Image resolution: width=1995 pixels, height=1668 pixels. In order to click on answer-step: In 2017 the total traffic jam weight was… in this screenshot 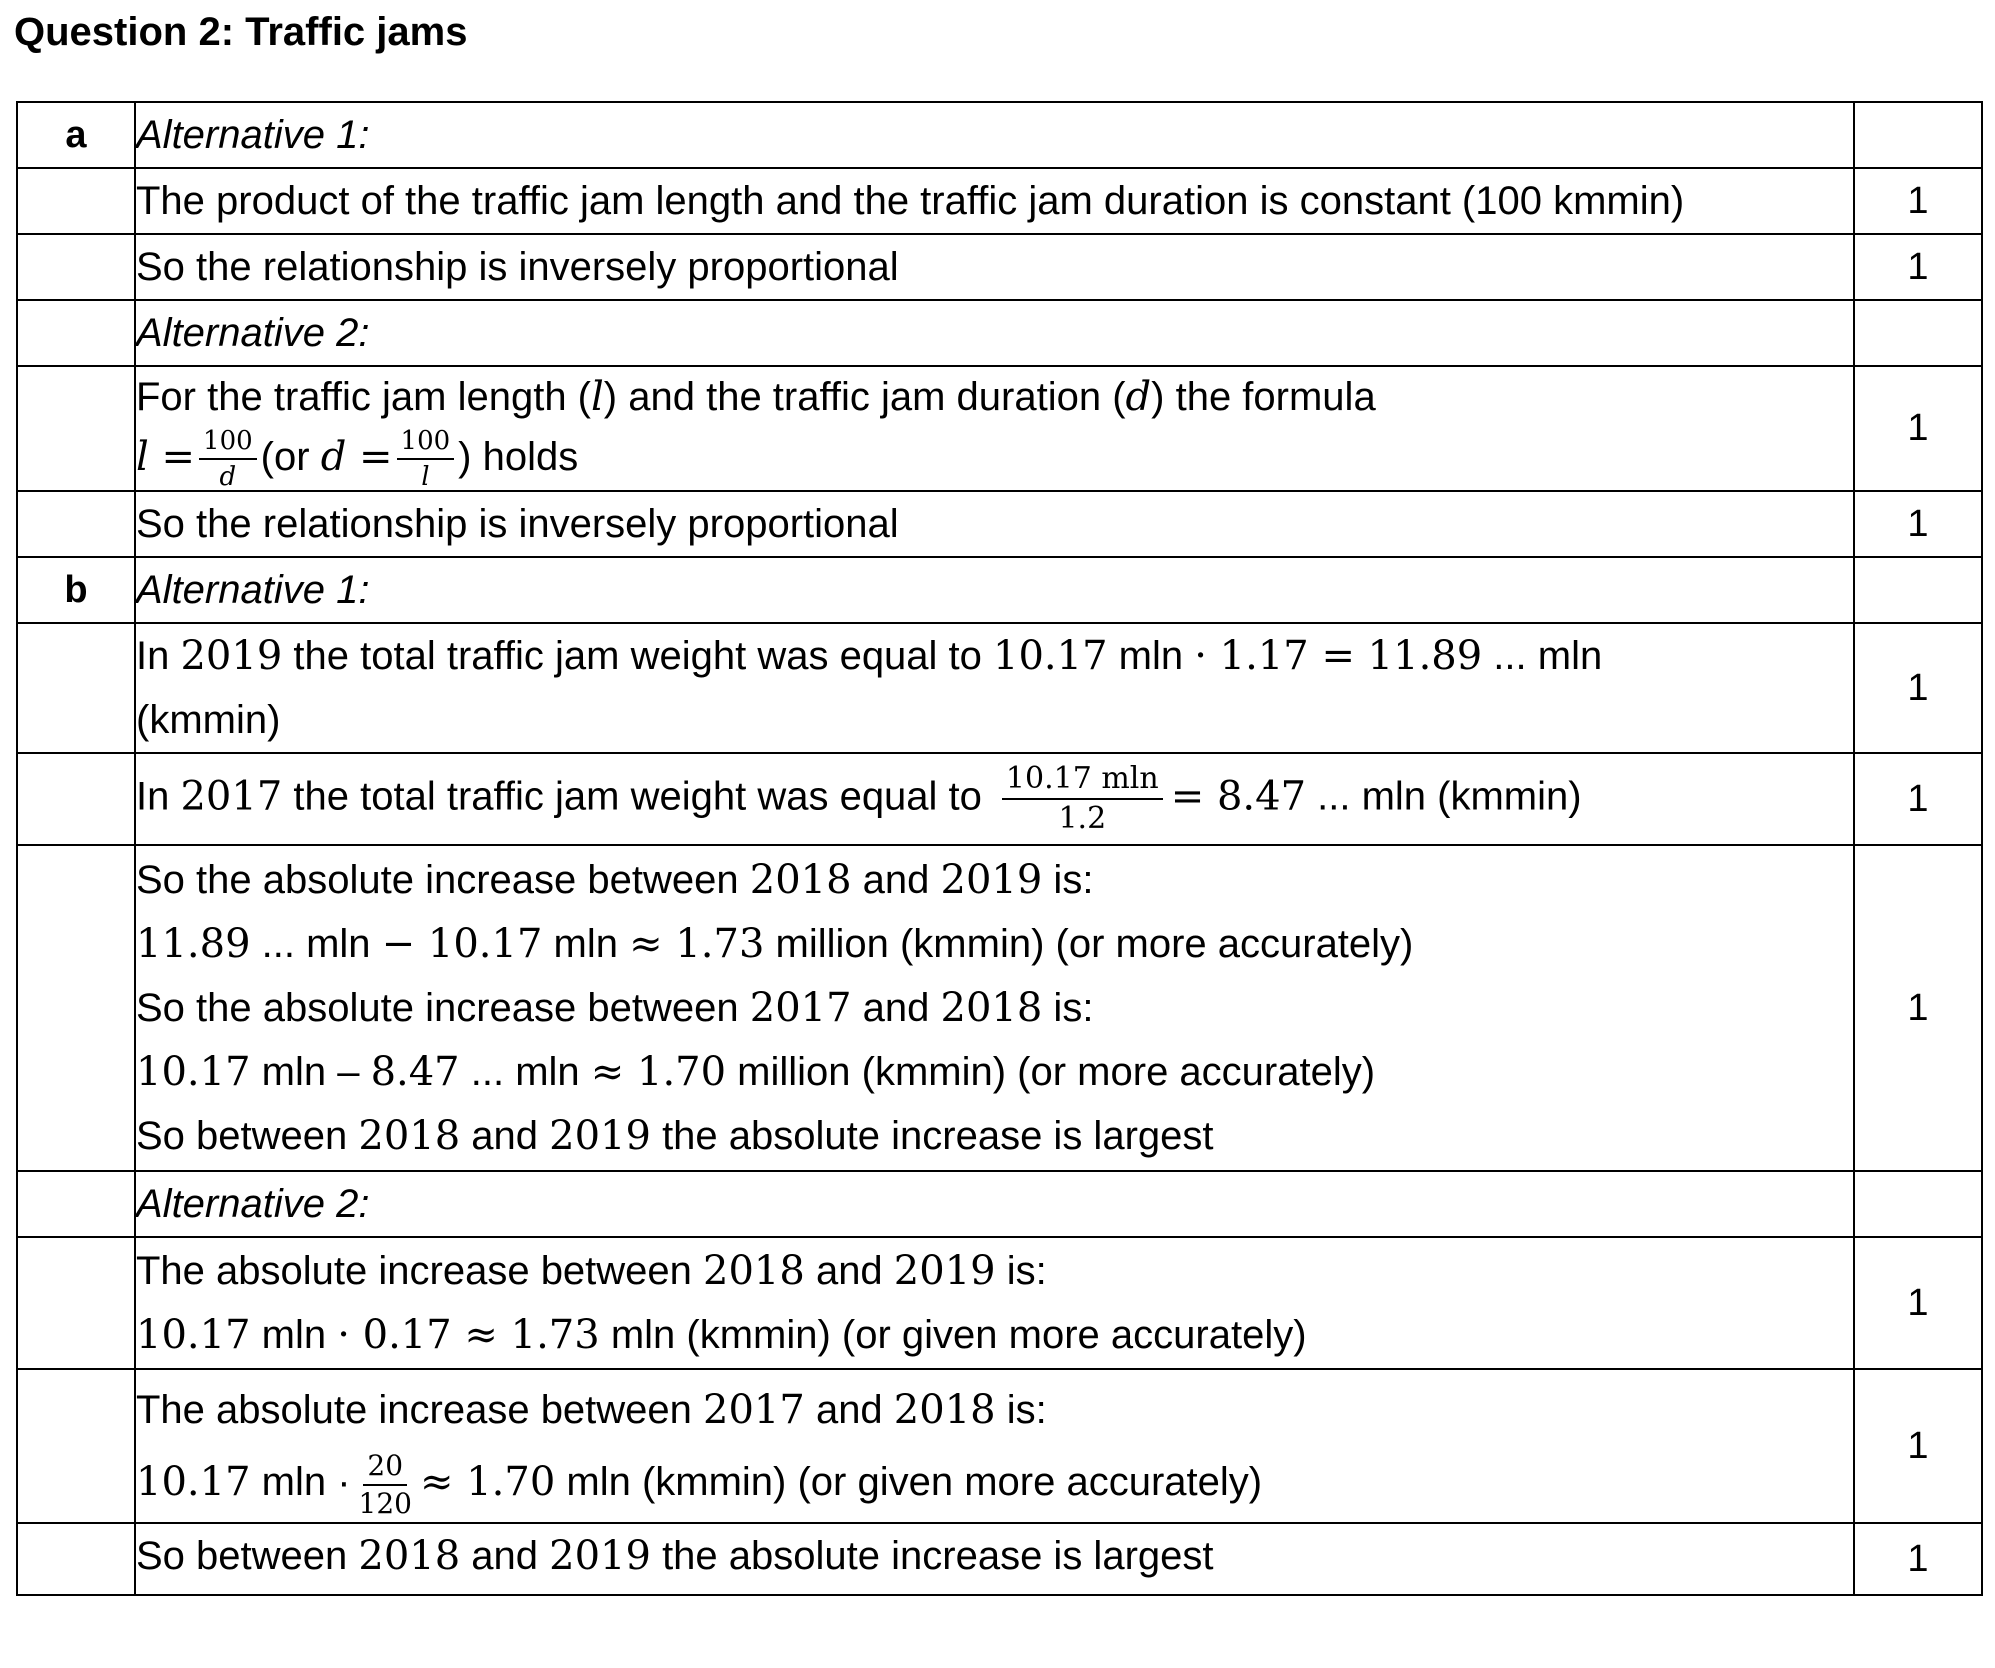, I will do `click(994, 799)`.